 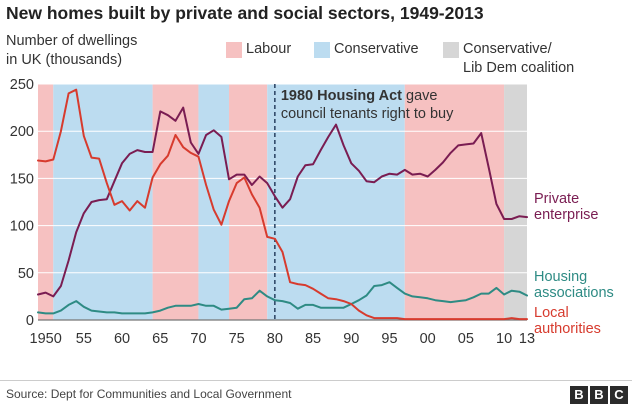 I want to click on y-tick-label: 100, so click(x=22, y=227).